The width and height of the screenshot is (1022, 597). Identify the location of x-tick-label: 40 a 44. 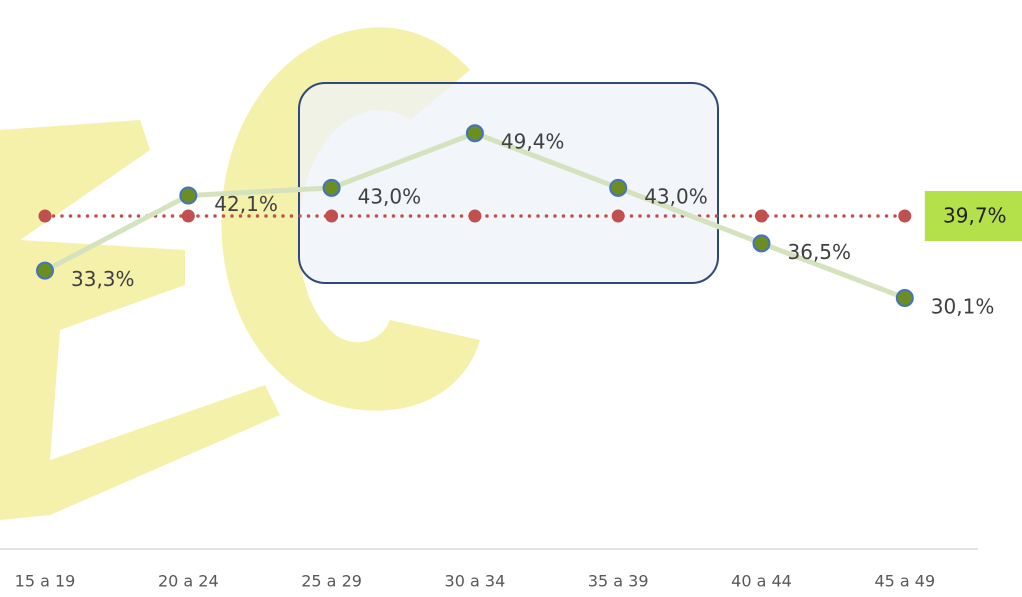
(761, 581).